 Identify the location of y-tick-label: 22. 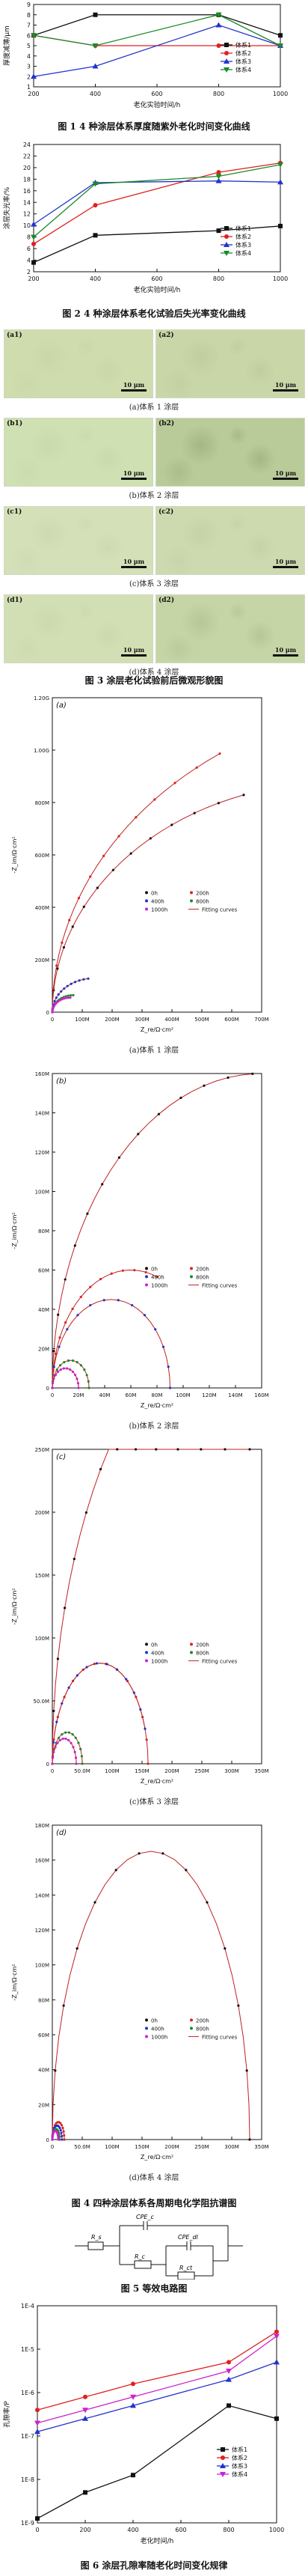
(27, 156).